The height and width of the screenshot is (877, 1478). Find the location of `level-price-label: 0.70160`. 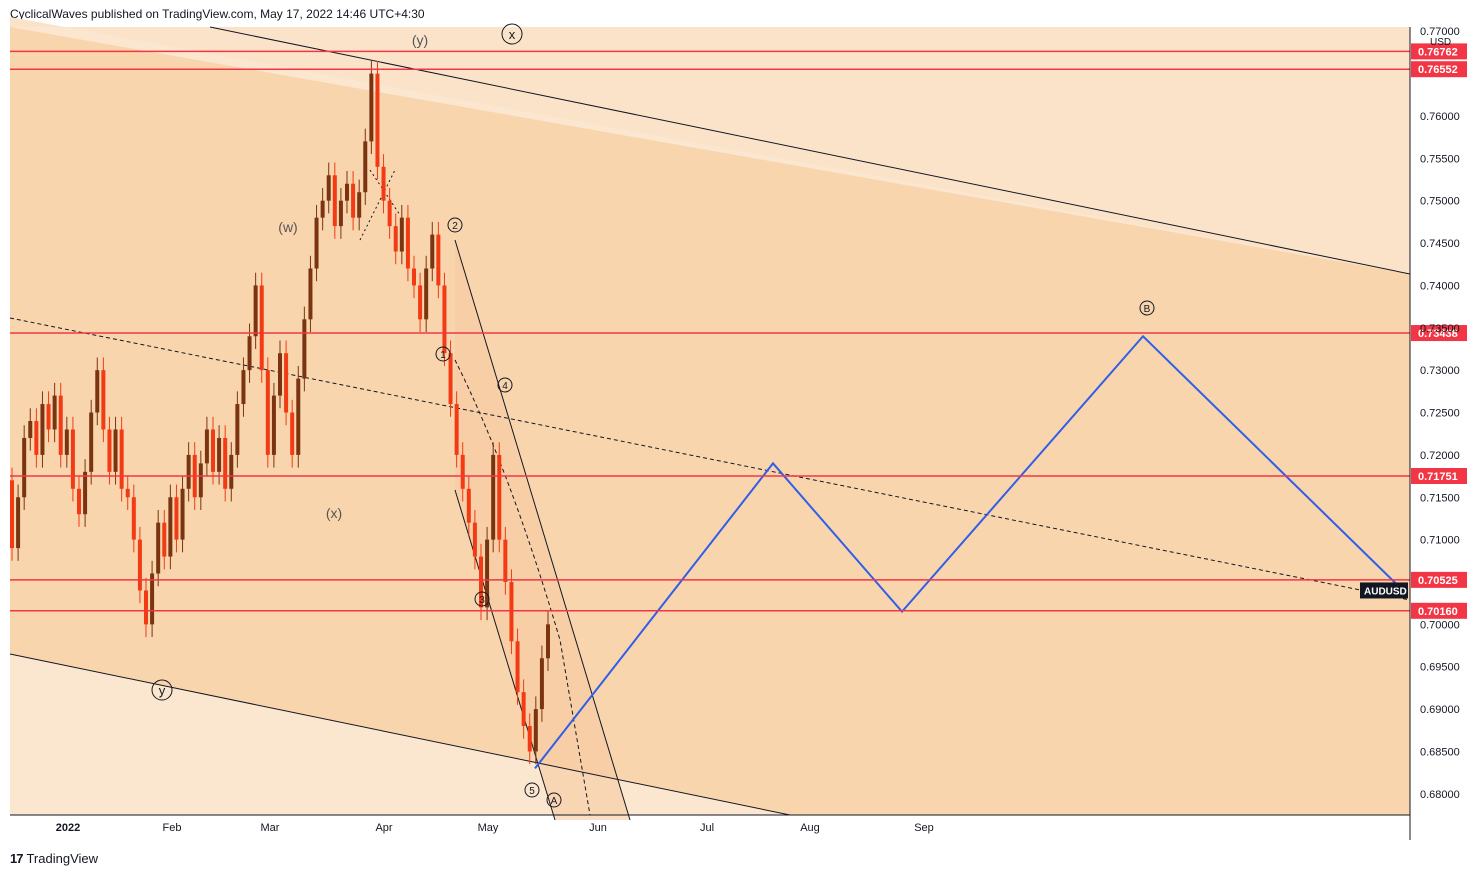

level-price-label: 0.70160 is located at coordinates (1438, 612).